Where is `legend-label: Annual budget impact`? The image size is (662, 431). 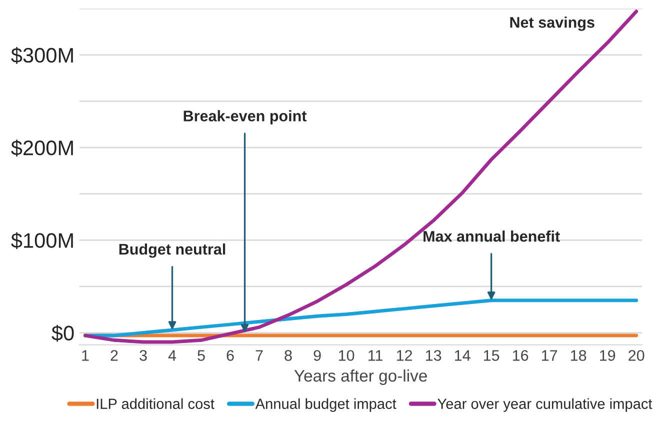
legend-label: Annual budget impact is located at coordinates (325, 405).